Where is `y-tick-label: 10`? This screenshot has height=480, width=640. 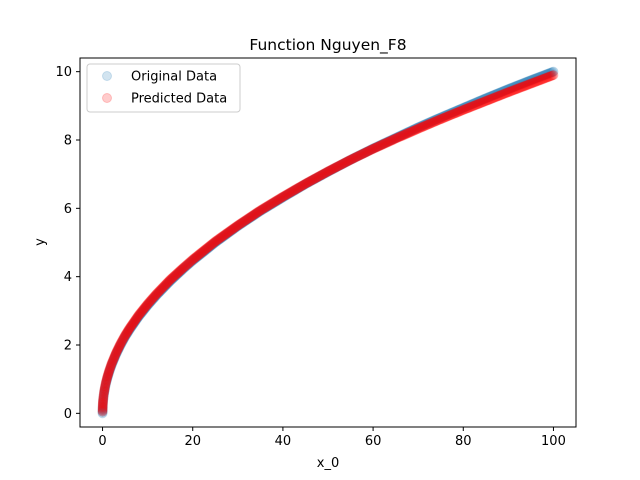 y-tick-label: 10 is located at coordinates (63, 72).